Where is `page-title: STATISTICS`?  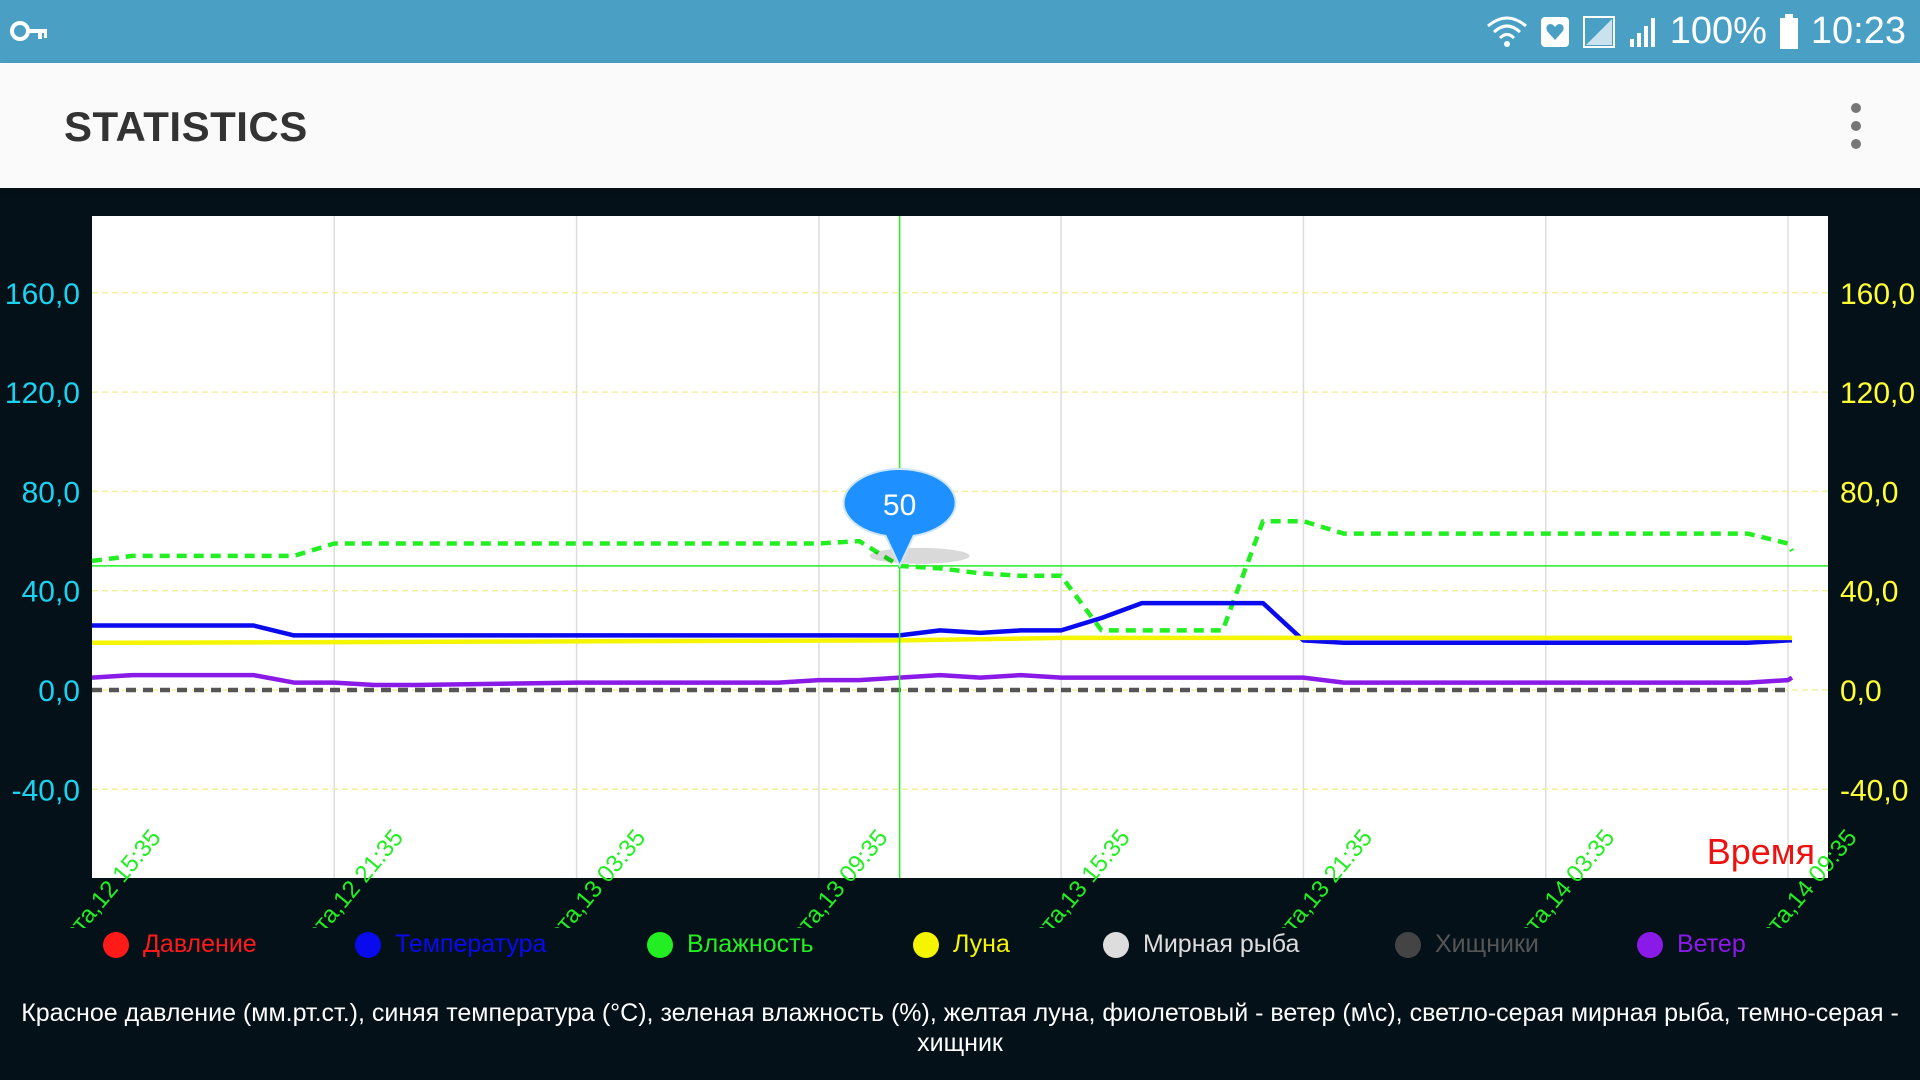
page-title: STATISTICS is located at coordinates (186, 126).